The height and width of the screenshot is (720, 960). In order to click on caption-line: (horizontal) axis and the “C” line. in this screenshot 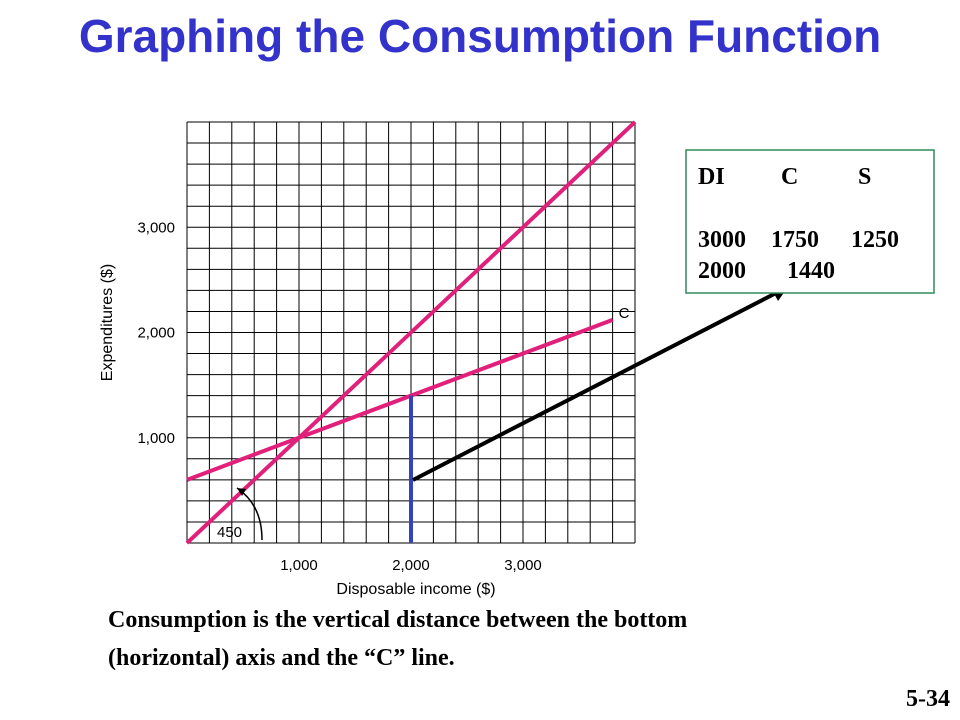, I will do `click(281, 658)`.